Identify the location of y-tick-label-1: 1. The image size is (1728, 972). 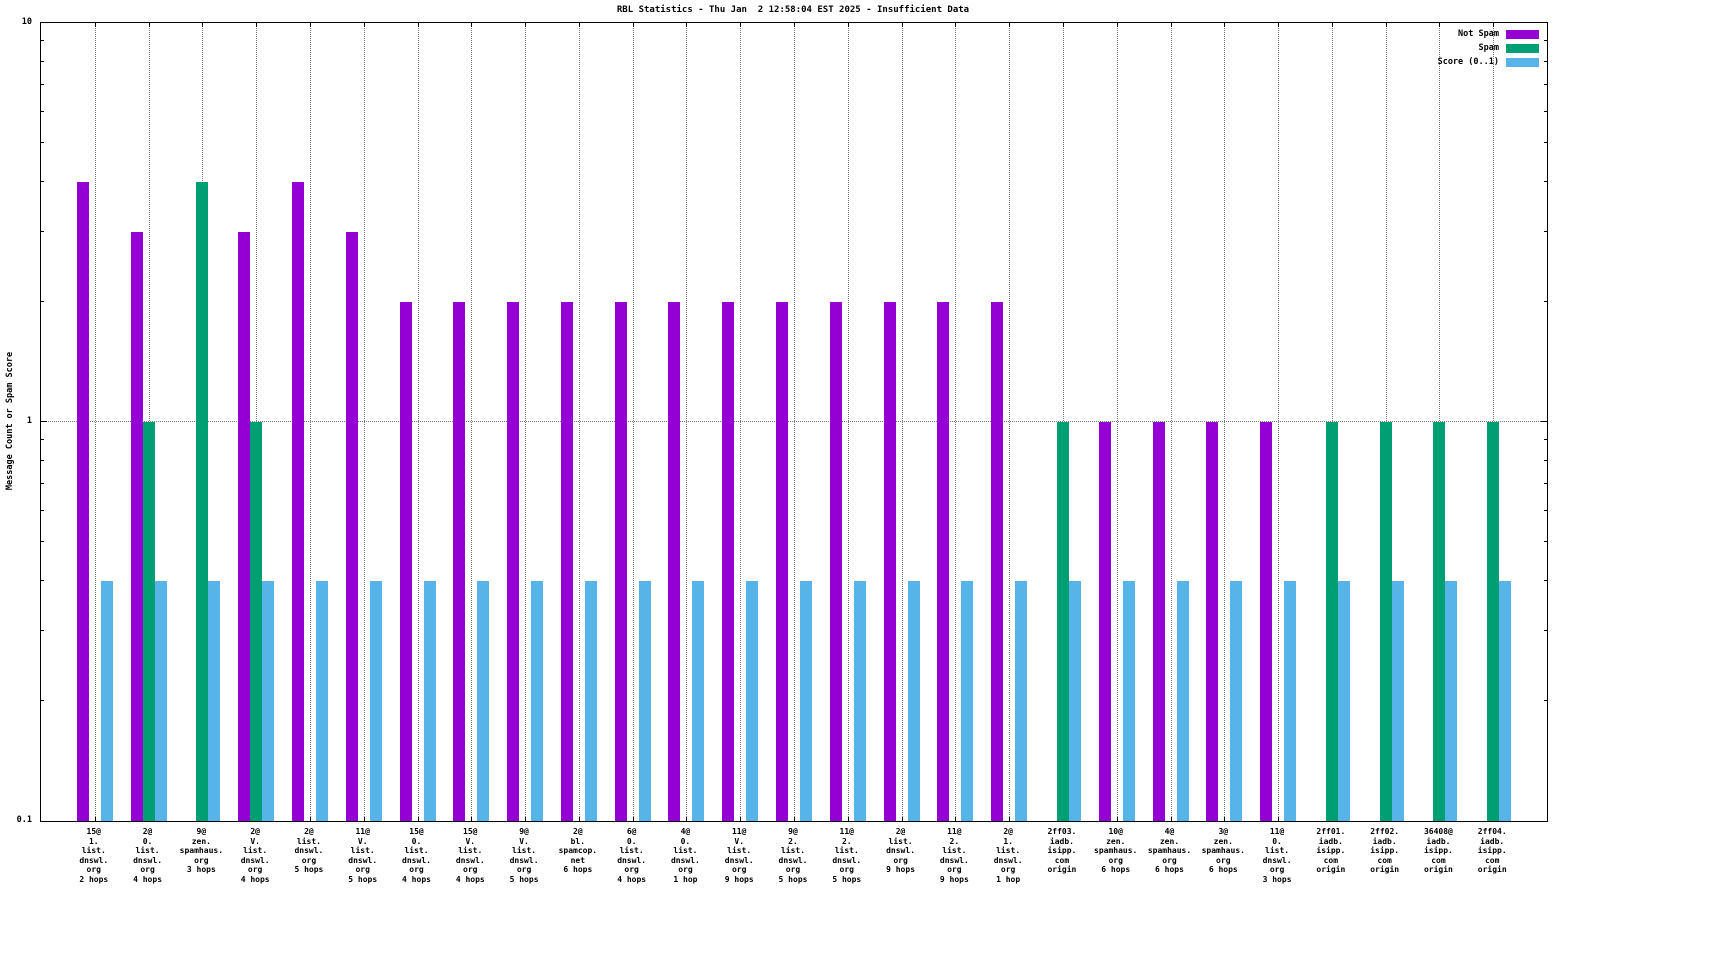
(29, 421).